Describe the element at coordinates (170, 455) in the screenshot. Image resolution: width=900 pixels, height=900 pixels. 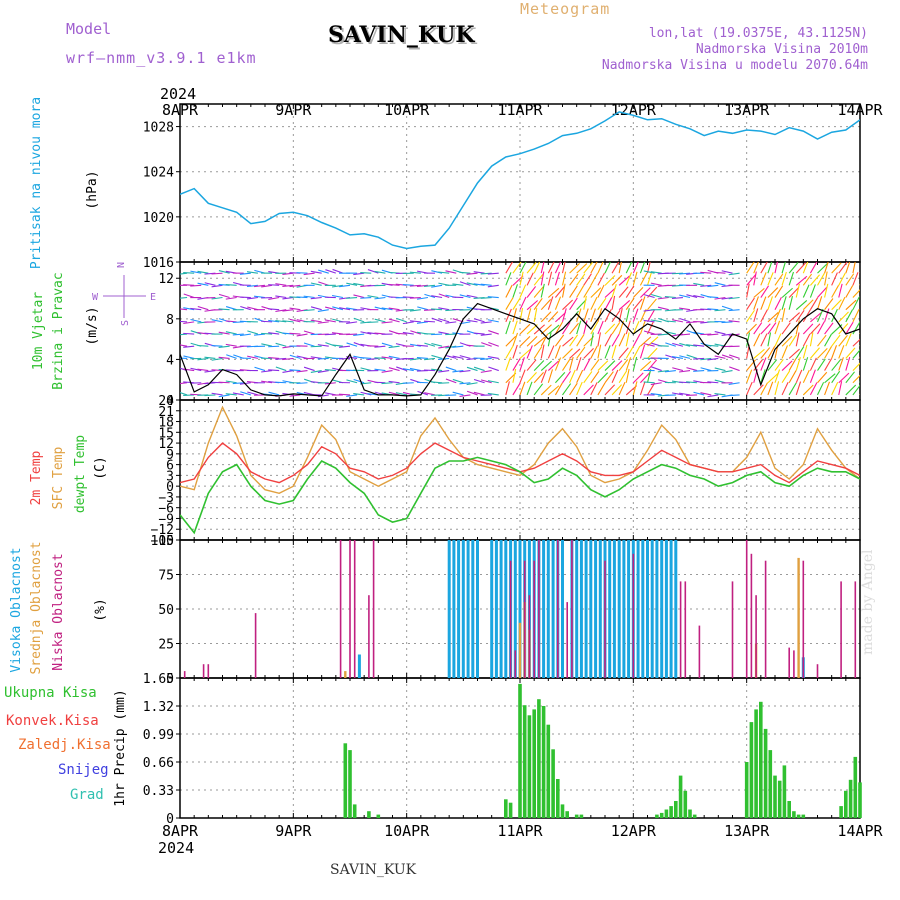
I see `temperature-ytick-label: 9` at that location.